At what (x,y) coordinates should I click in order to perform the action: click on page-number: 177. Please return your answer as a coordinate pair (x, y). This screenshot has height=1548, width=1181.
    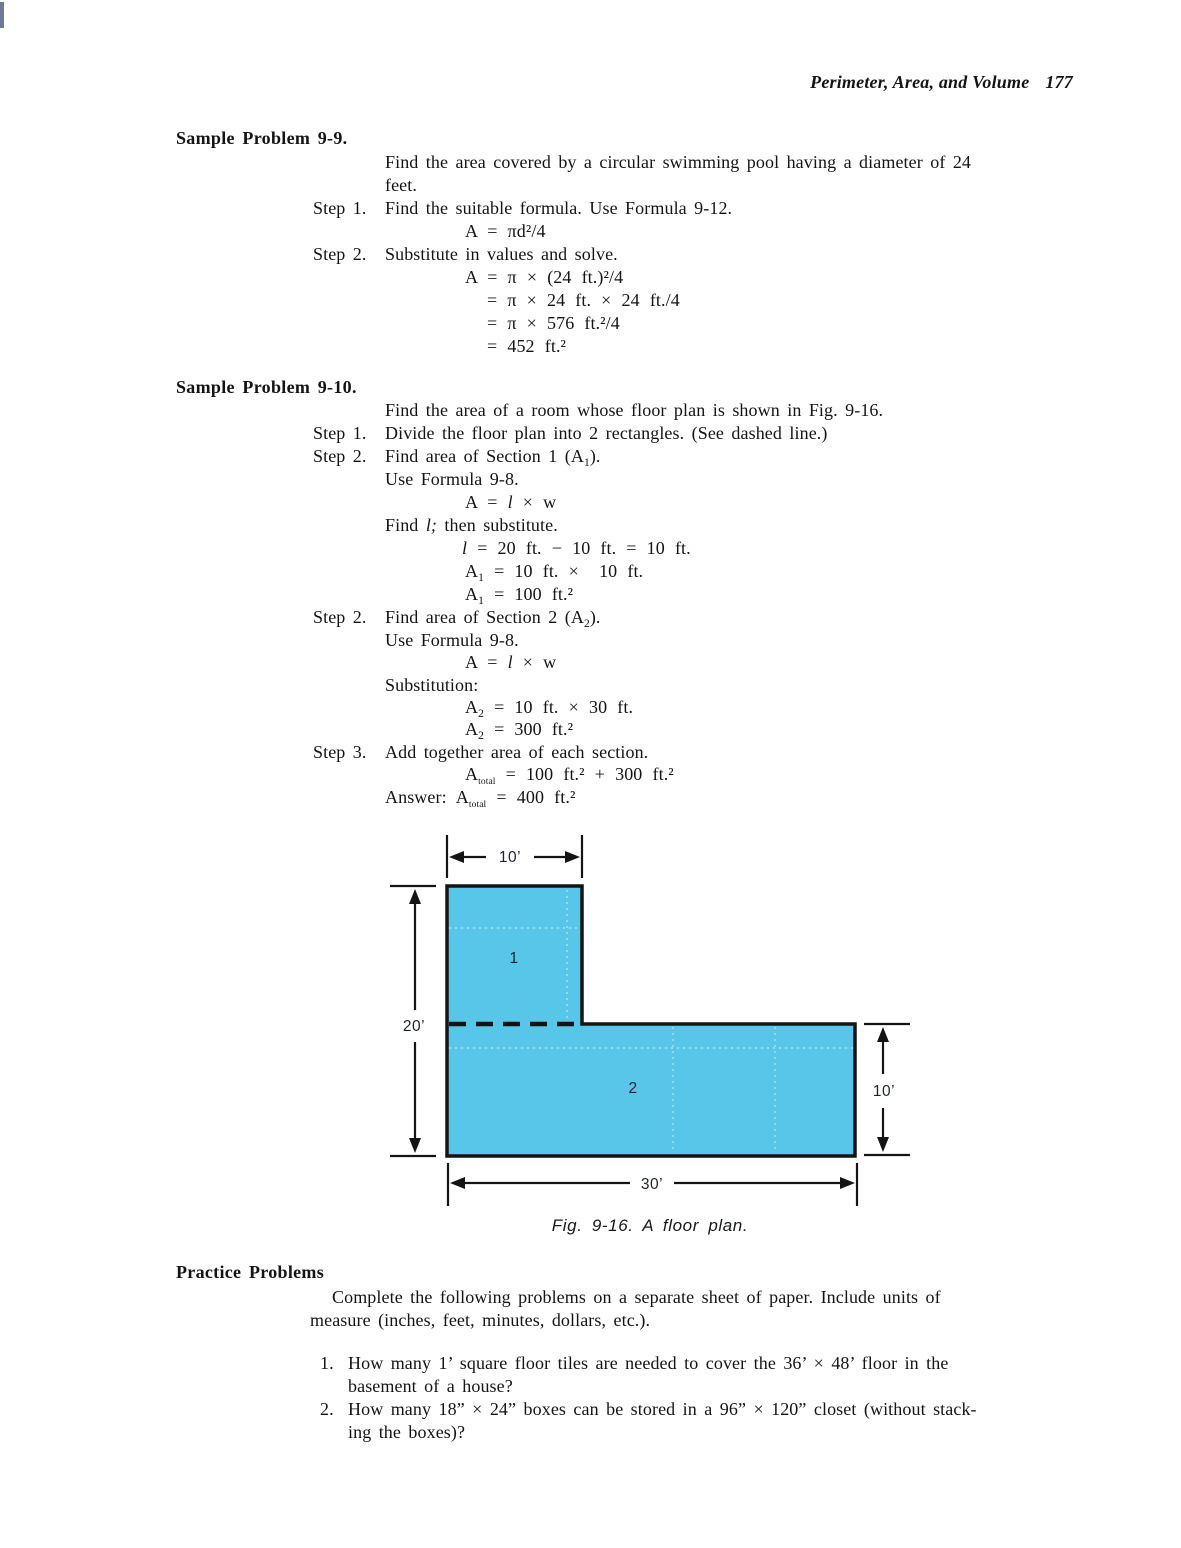
    Looking at the image, I should click on (1059, 82).